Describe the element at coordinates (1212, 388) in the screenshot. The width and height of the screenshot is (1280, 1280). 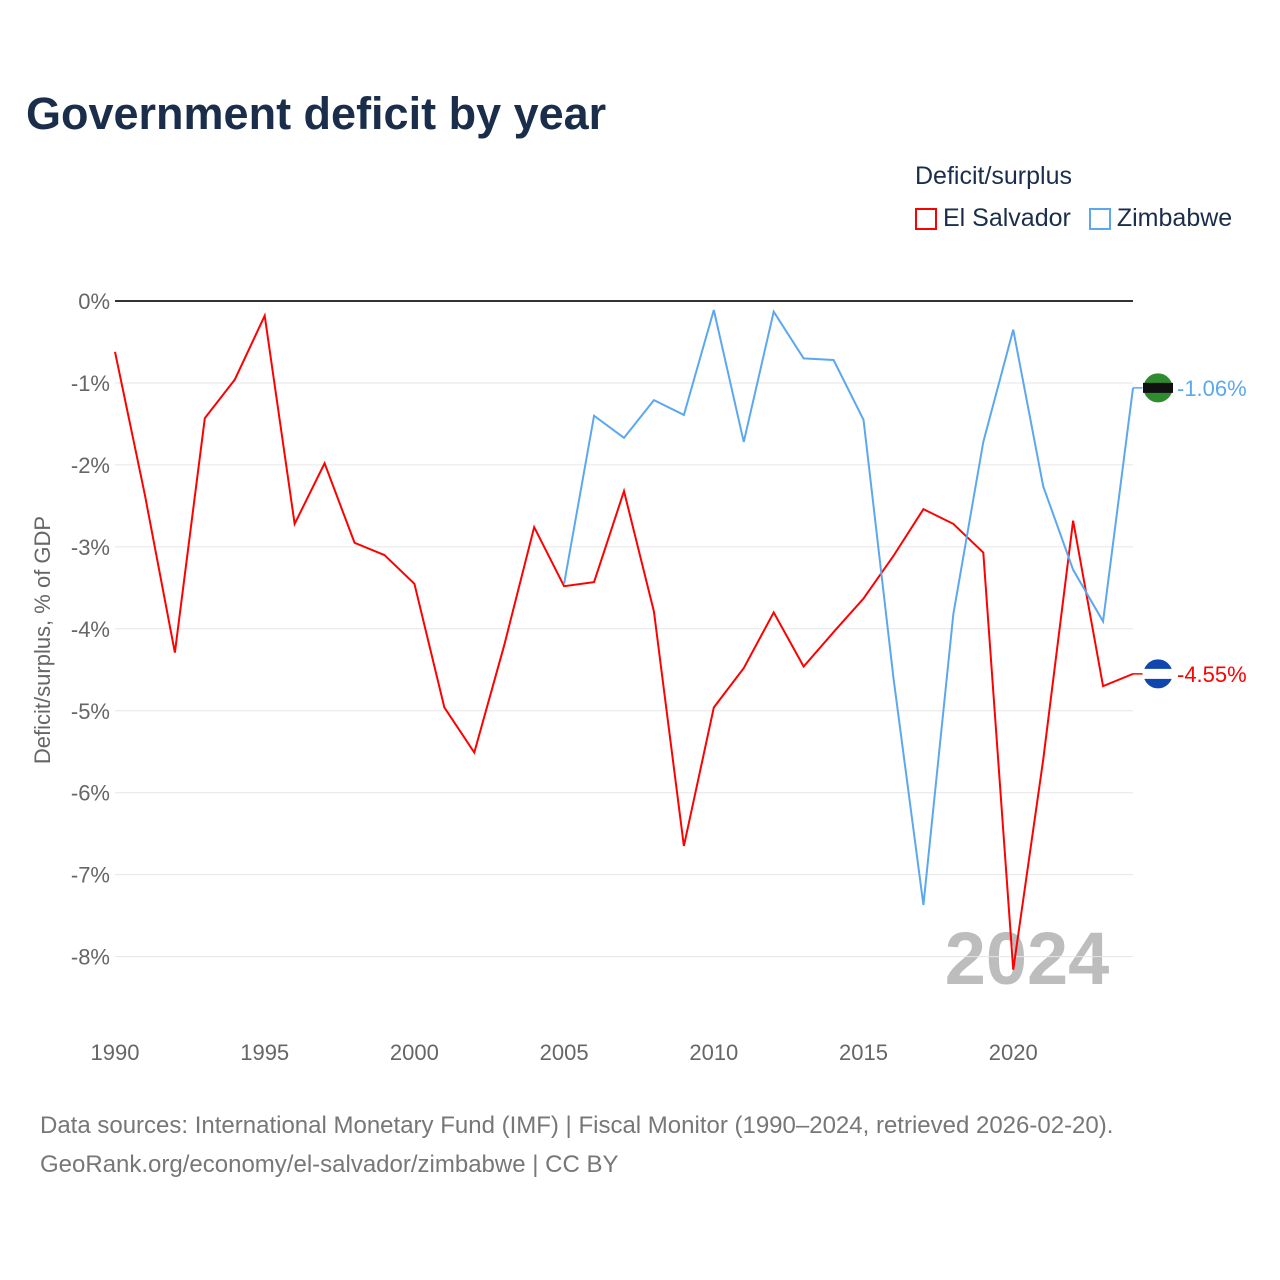
I see `end-value-label: -1.06%` at that location.